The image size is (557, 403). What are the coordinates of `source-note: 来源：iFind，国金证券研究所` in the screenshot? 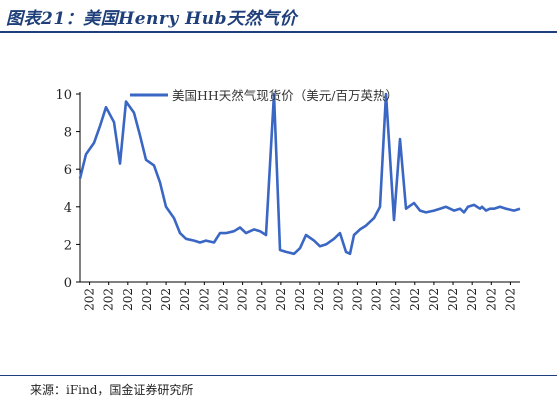 It's located at (112, 390).